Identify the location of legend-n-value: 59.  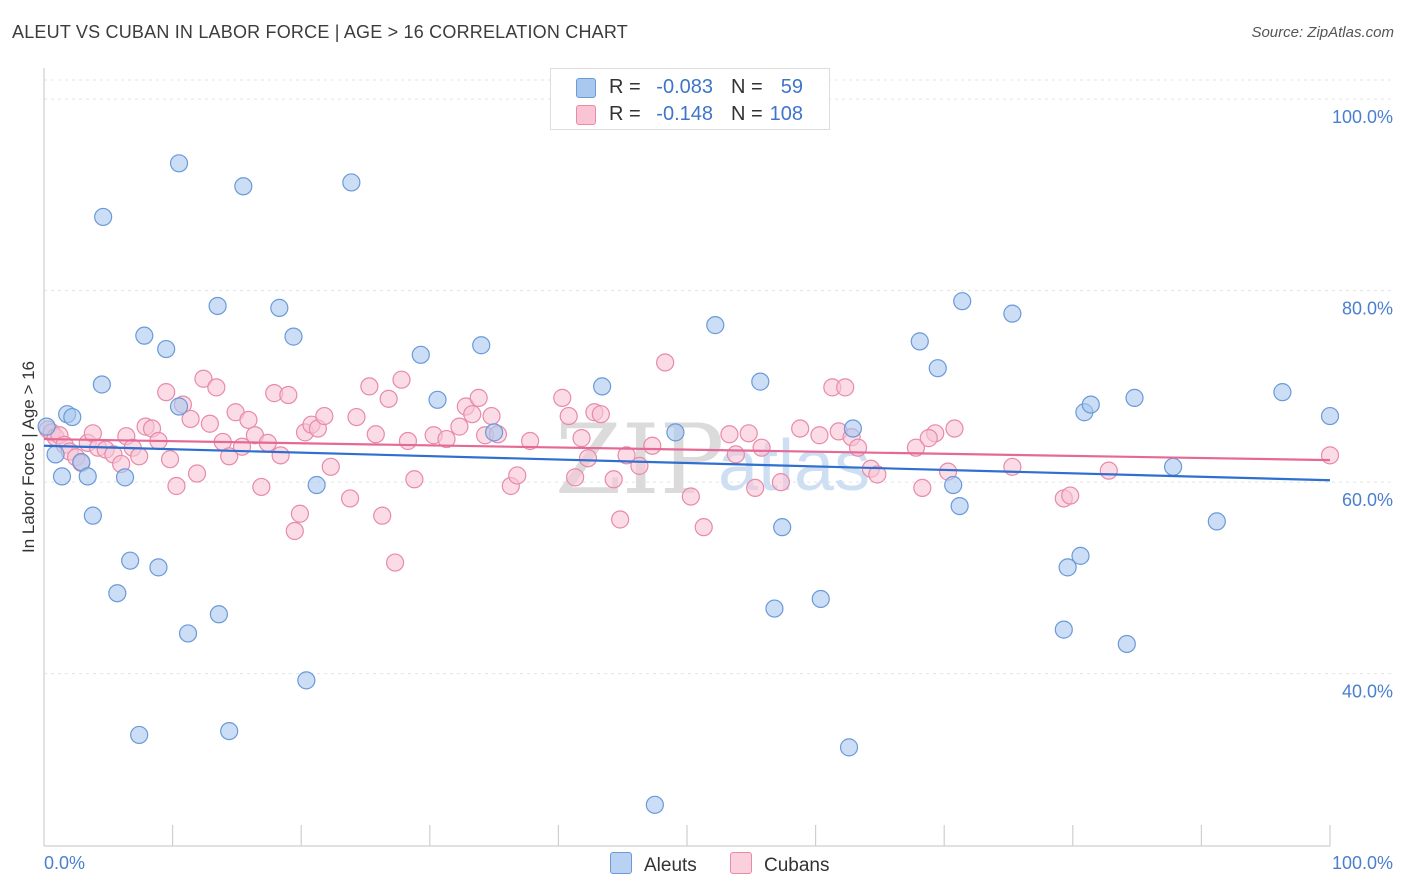
(791, 87).